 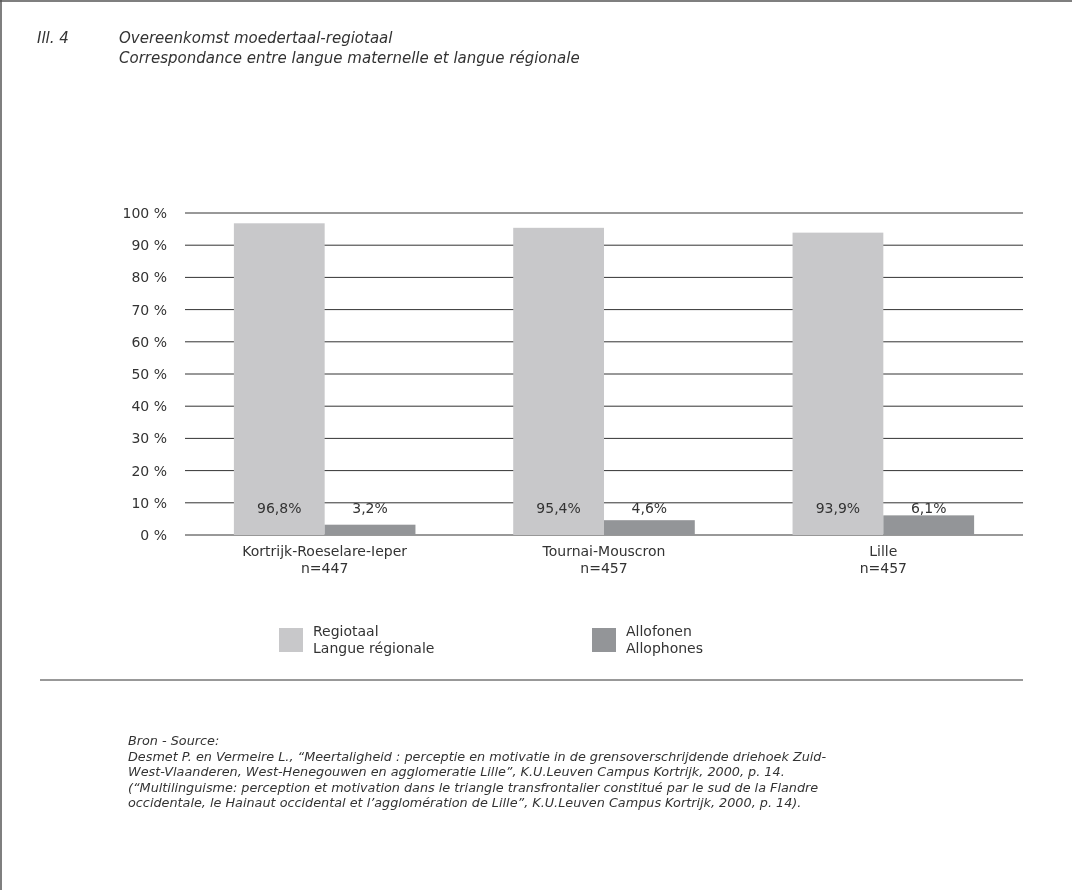 What do you see at coordinates (144, 212) in the screenshot?
I see `y-tick-label: 100 %` at bounding box center [144, 212].